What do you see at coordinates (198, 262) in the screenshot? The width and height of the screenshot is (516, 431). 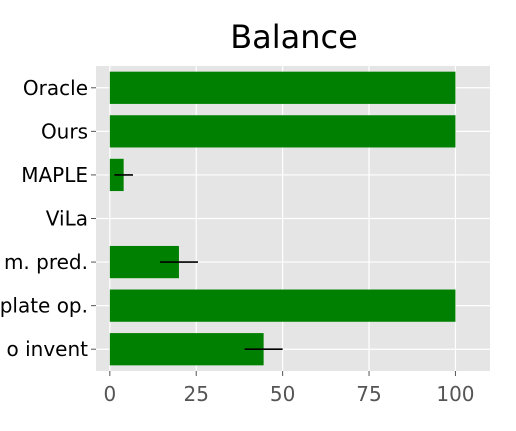 I see `error-bars` at bounding box center [198, 262].